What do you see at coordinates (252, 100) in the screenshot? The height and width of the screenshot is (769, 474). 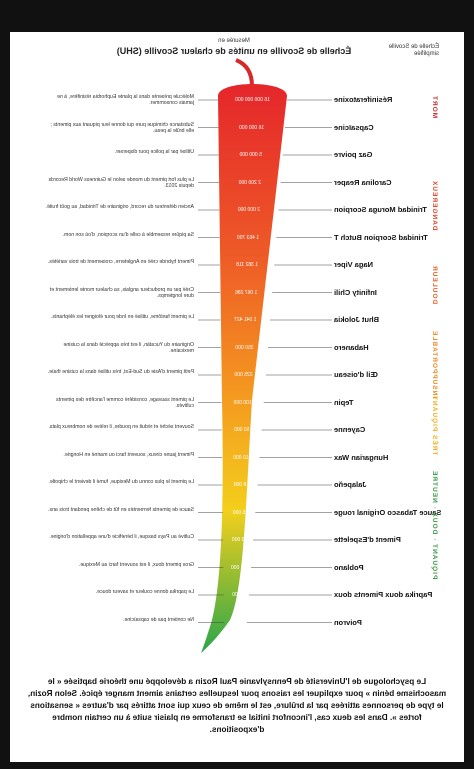 I see `shu-value: 16 000 000 000` at bounding box center [252, 100].